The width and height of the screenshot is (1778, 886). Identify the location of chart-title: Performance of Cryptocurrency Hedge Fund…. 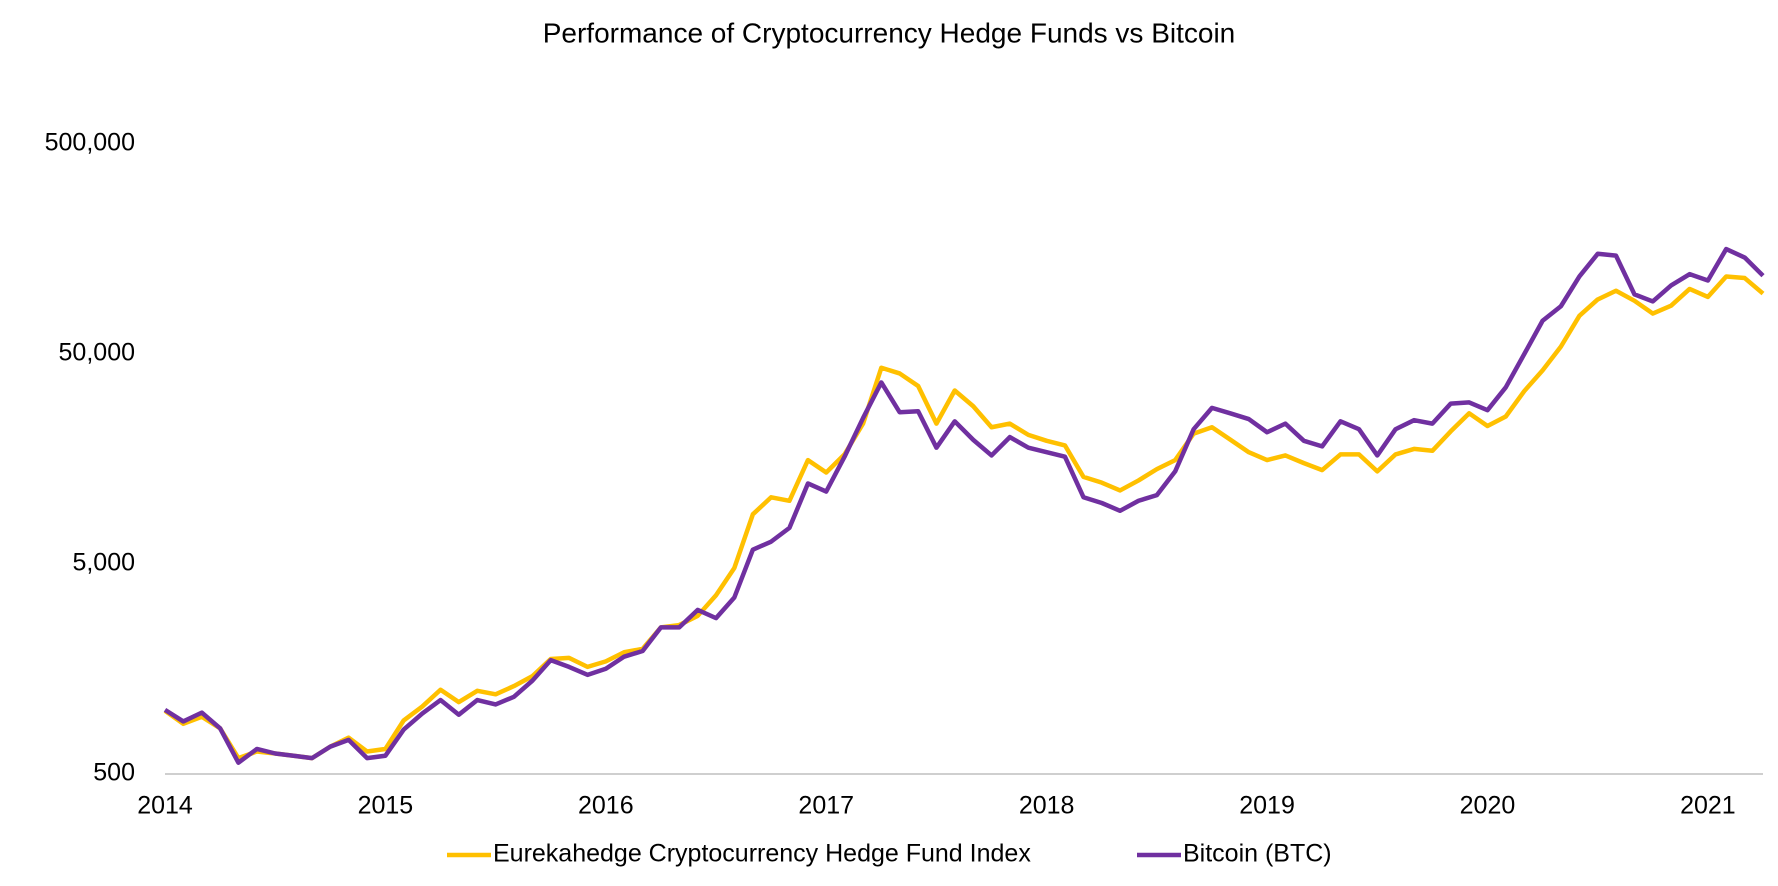
(889, 32).